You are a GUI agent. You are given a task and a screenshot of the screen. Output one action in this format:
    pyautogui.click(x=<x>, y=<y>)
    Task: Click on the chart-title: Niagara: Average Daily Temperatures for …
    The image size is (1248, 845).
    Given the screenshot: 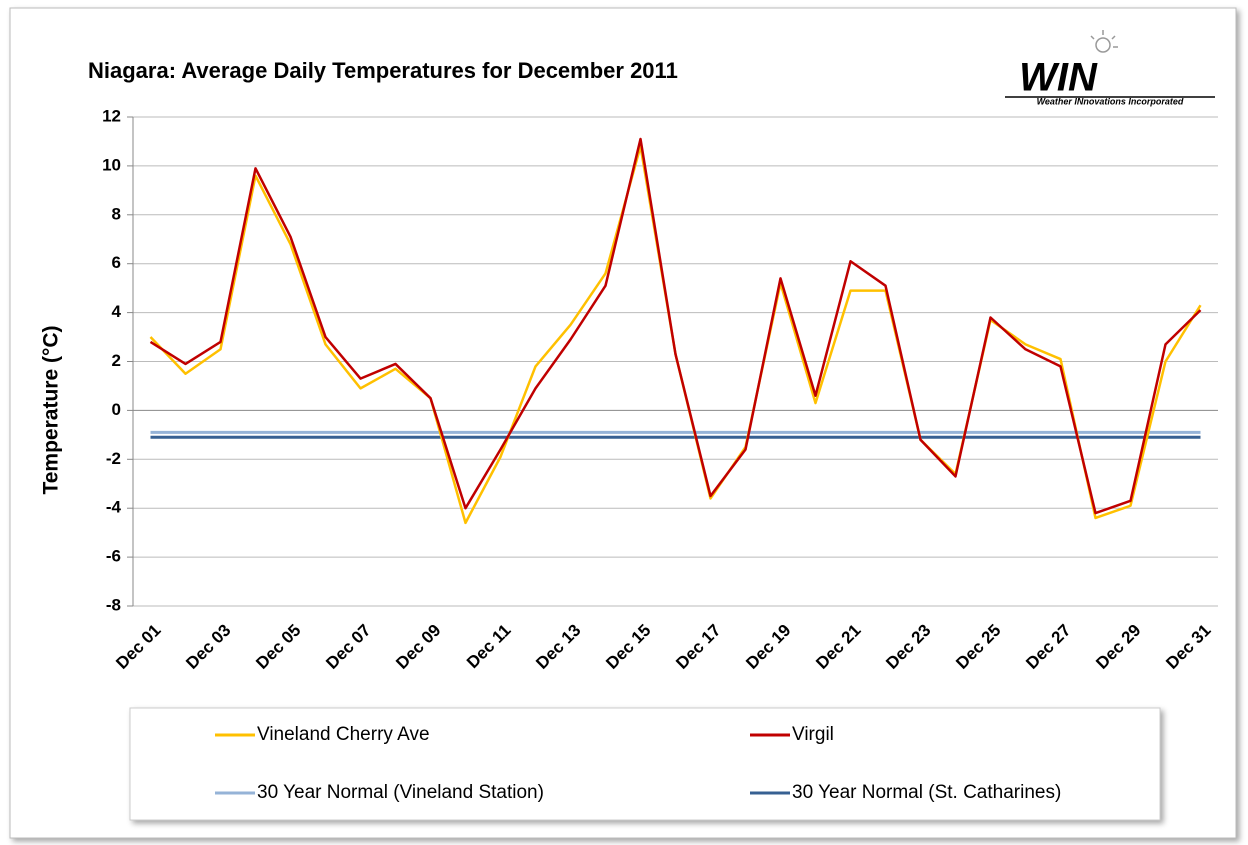 What is the action you would take?
    pyautogui.click(x=383, y=70)
    